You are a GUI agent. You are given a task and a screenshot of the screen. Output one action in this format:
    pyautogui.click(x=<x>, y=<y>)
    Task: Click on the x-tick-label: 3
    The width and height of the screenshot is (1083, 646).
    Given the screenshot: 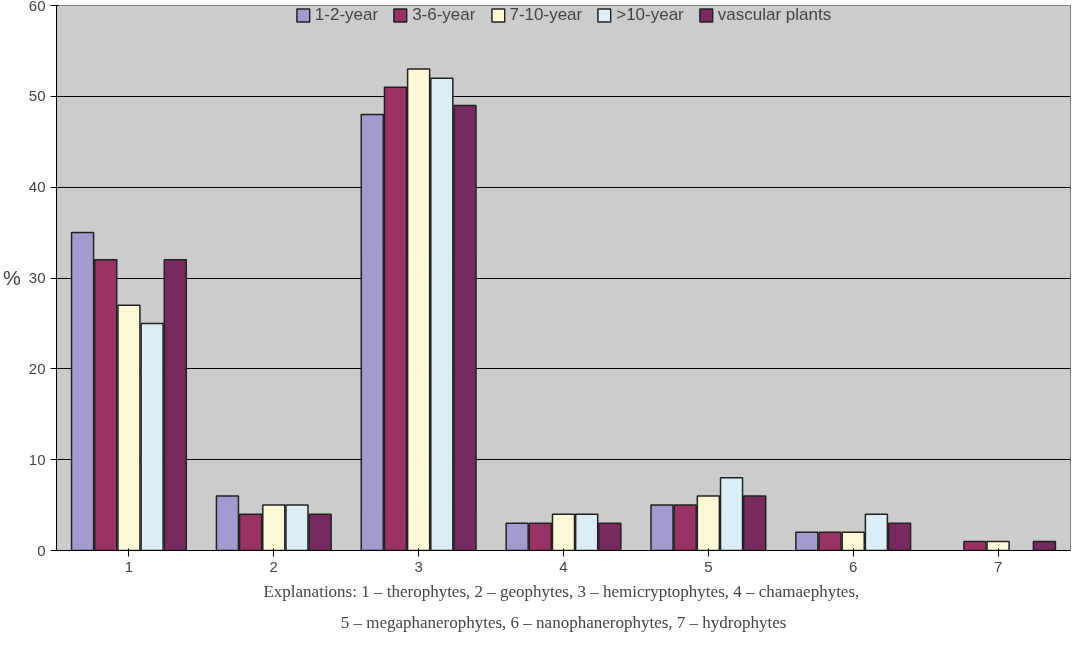 What is the action you would take?
    pyautogui.click(x=418, y=566)
    